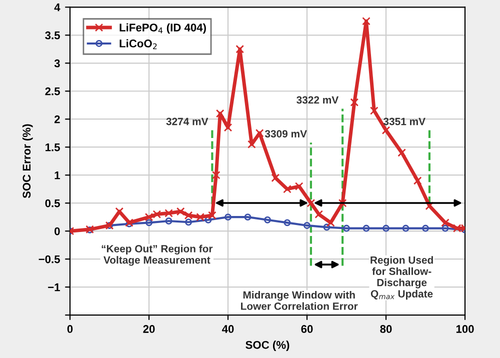 This screenshot has height=358, width=500. Describe the element at coordinates (299, 300) in the screenshot. I see `annotation: Midrange Window with Lower Correlation Error` at that location.